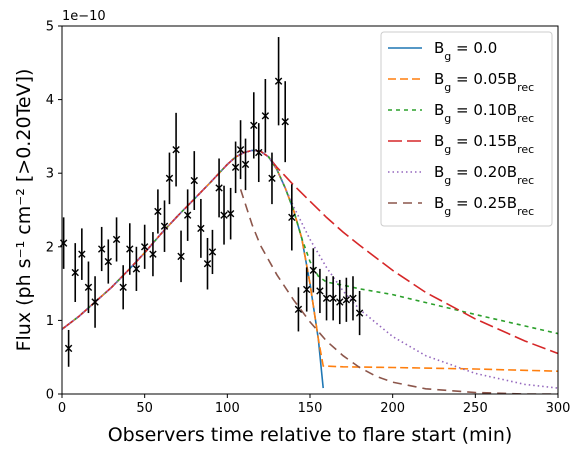 The height and width of the screenshot is (454, 580). Describe the element at coordinates (484, 206) in the screenshot. I see `legend-label: Bg = 0.25Brec` at that location.